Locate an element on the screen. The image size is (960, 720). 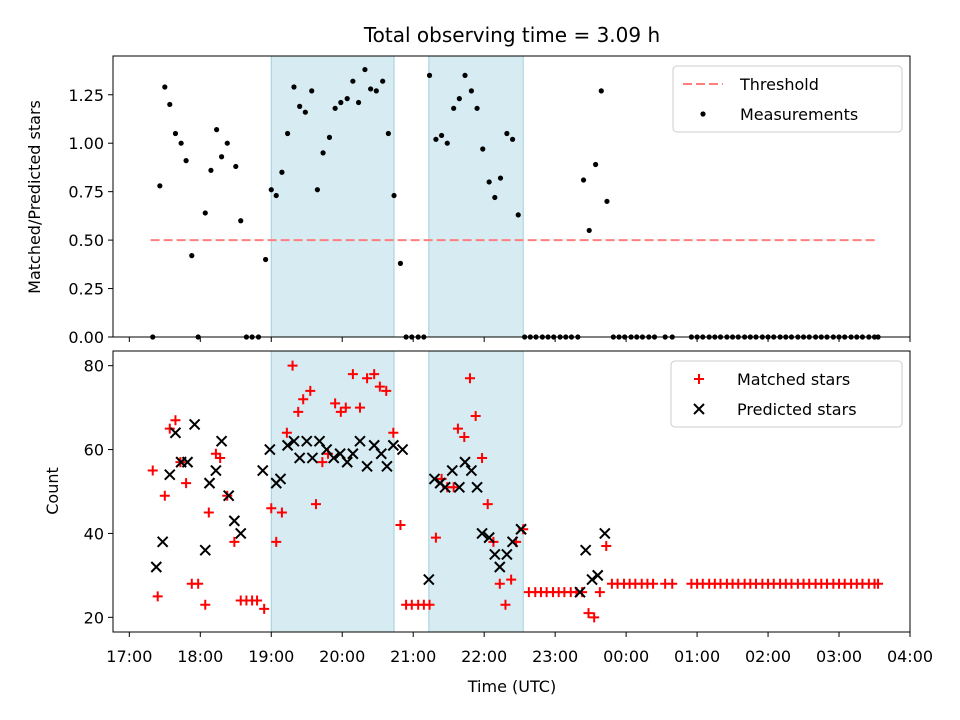
bottom-shaded-interval is located at coordinates (332, 491).